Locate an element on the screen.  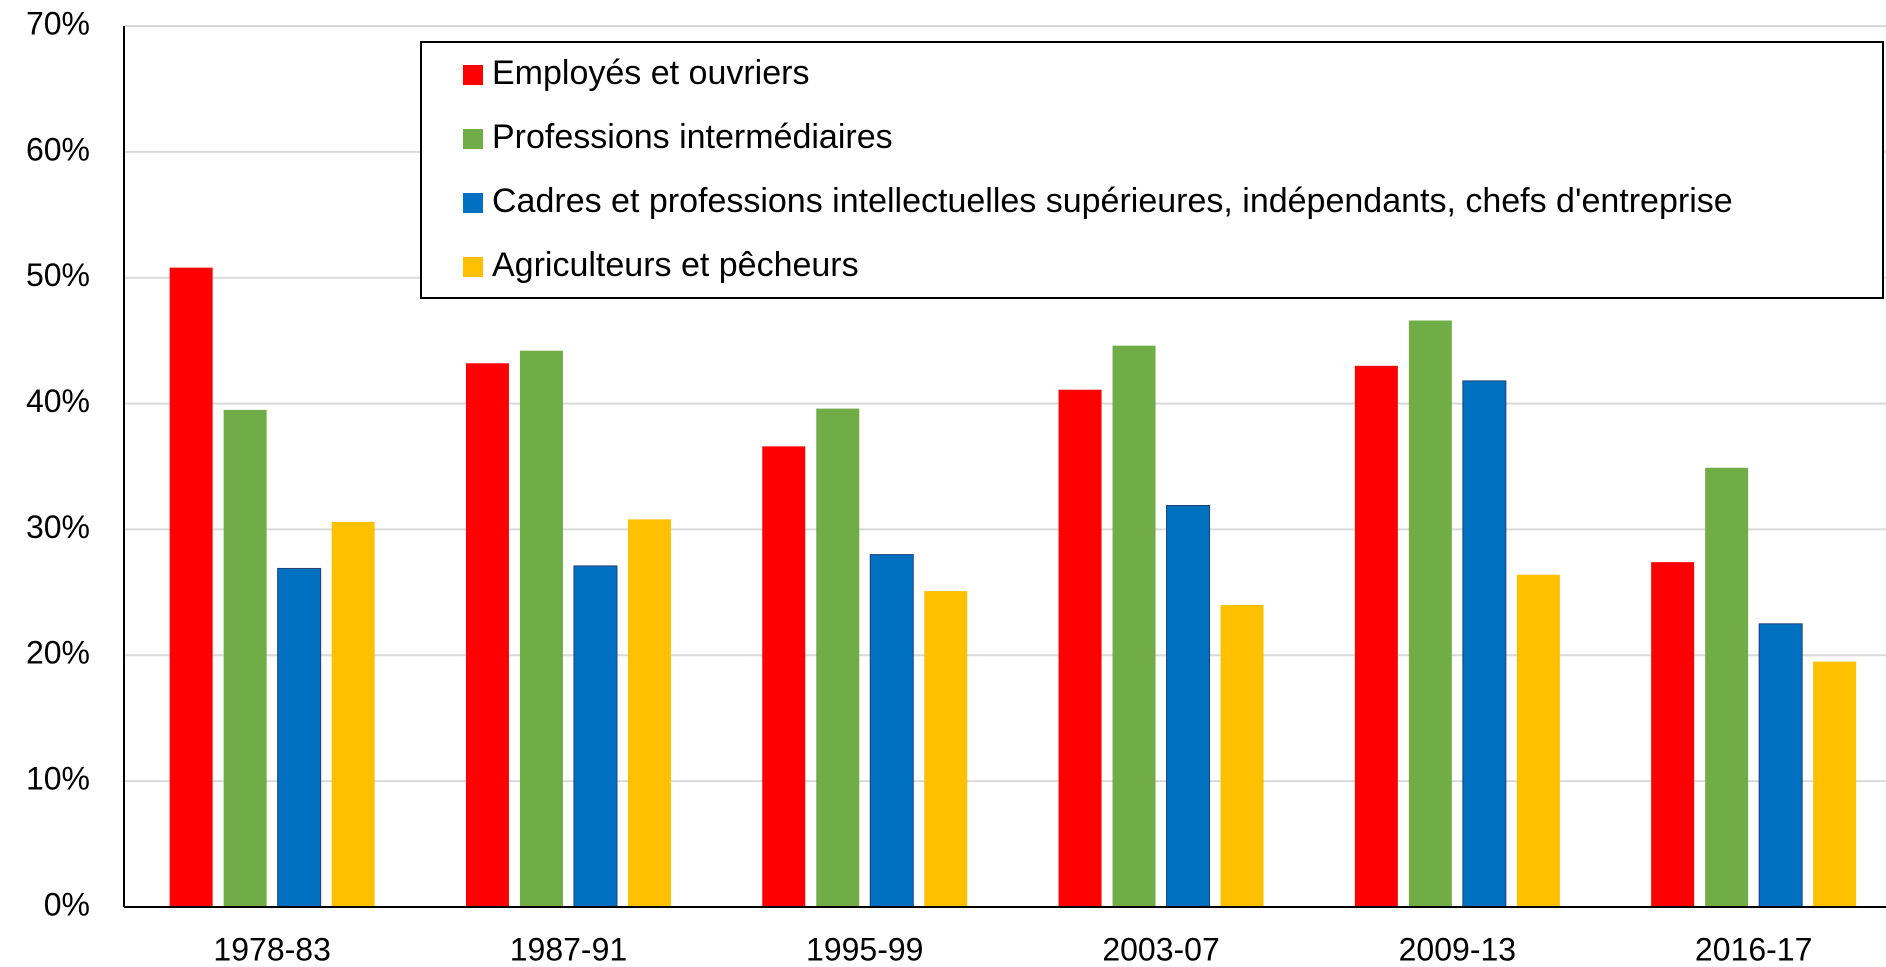
legend-label: Employés et ouvriers is located at coordinates (650, 73).